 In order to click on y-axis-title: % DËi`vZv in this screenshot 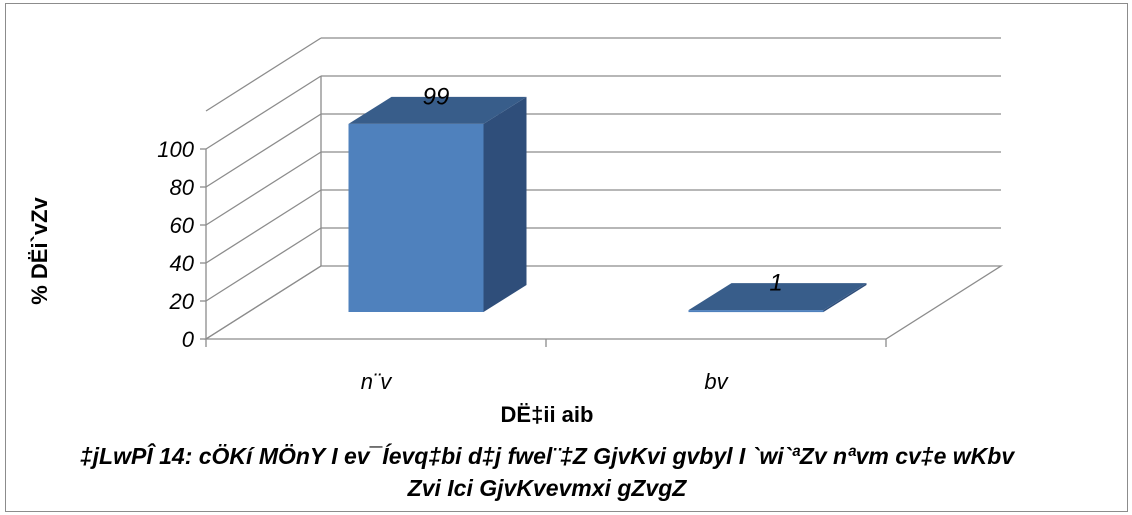, I will do `click(39, 250)`.